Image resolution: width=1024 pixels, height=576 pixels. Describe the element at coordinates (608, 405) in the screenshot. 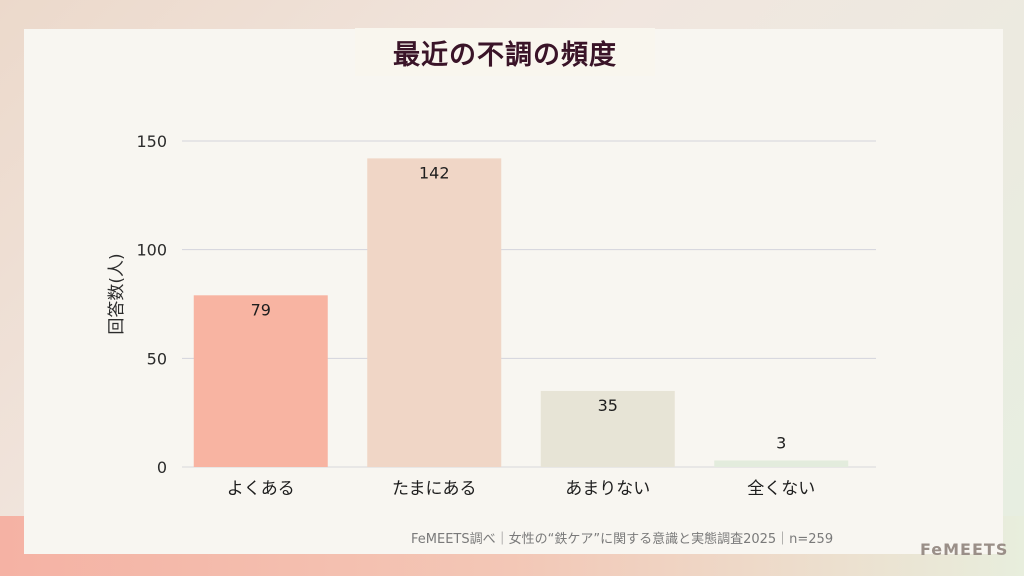

I see `data-label: 35` at that location.